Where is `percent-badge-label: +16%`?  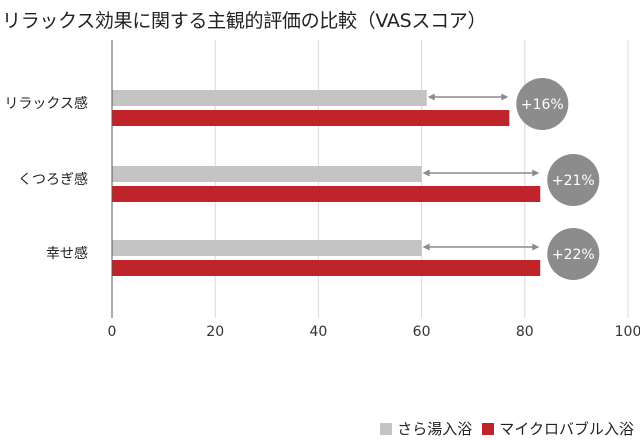
percent-badge-label: +16% is located at coordinates (542, 105).